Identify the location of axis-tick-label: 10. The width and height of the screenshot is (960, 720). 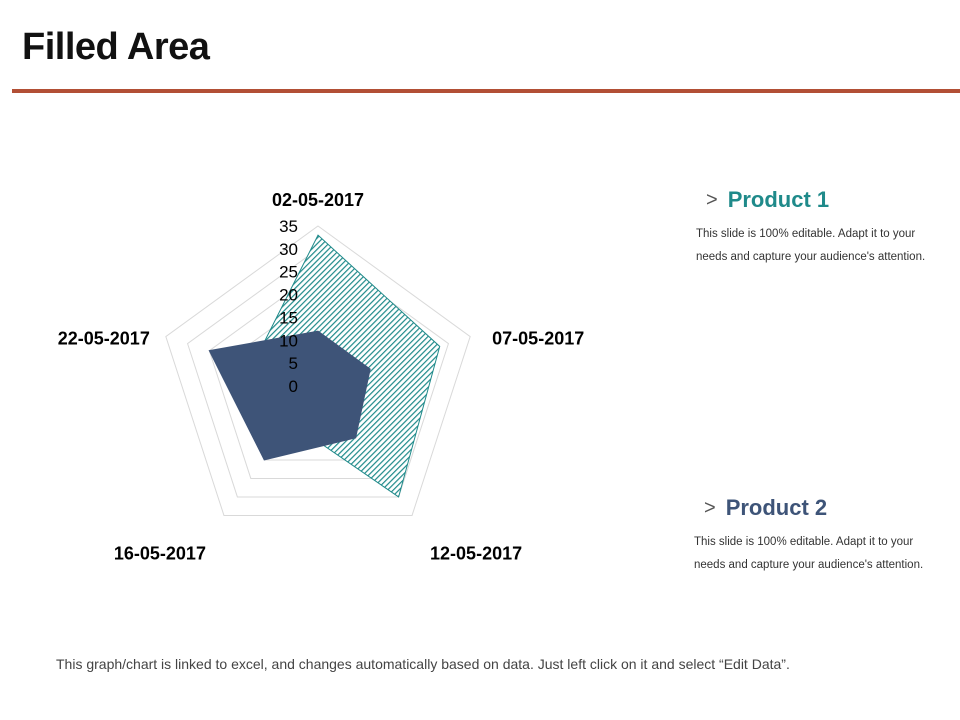
(288, 340).